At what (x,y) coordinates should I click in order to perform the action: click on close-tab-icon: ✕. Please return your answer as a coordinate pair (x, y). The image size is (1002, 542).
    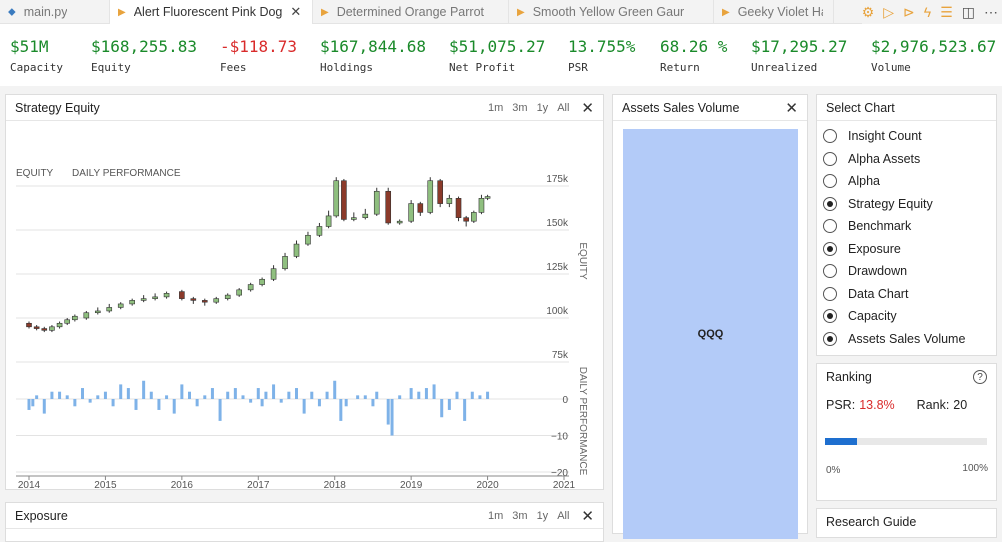
    Looking at the image, I should click on (296, 11).